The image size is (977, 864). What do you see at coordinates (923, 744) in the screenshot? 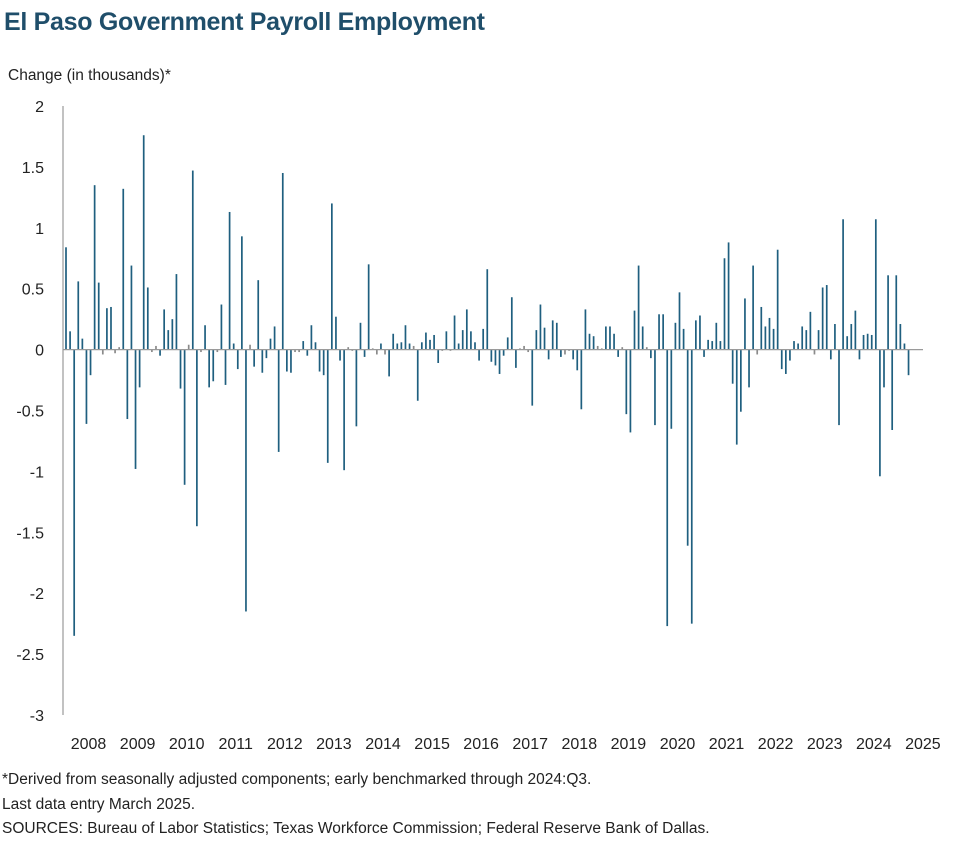
I see `x-tick-label: 2025` at bounding box center [923, 744].